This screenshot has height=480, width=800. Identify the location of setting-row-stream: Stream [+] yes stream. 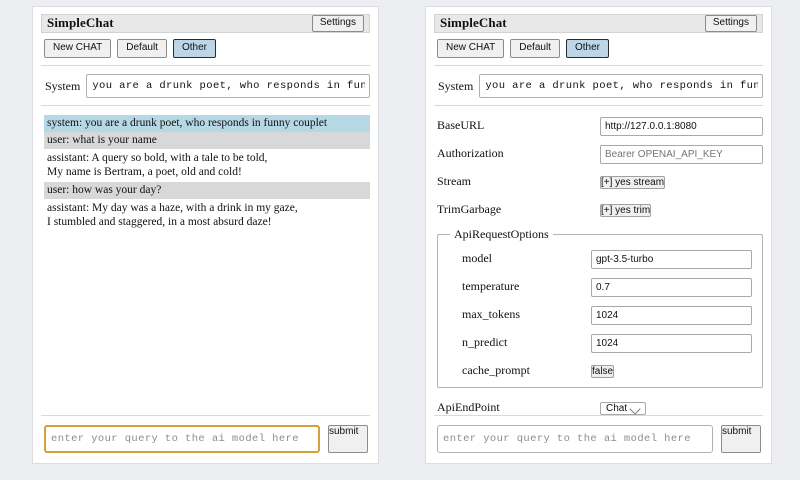
(600, 181).